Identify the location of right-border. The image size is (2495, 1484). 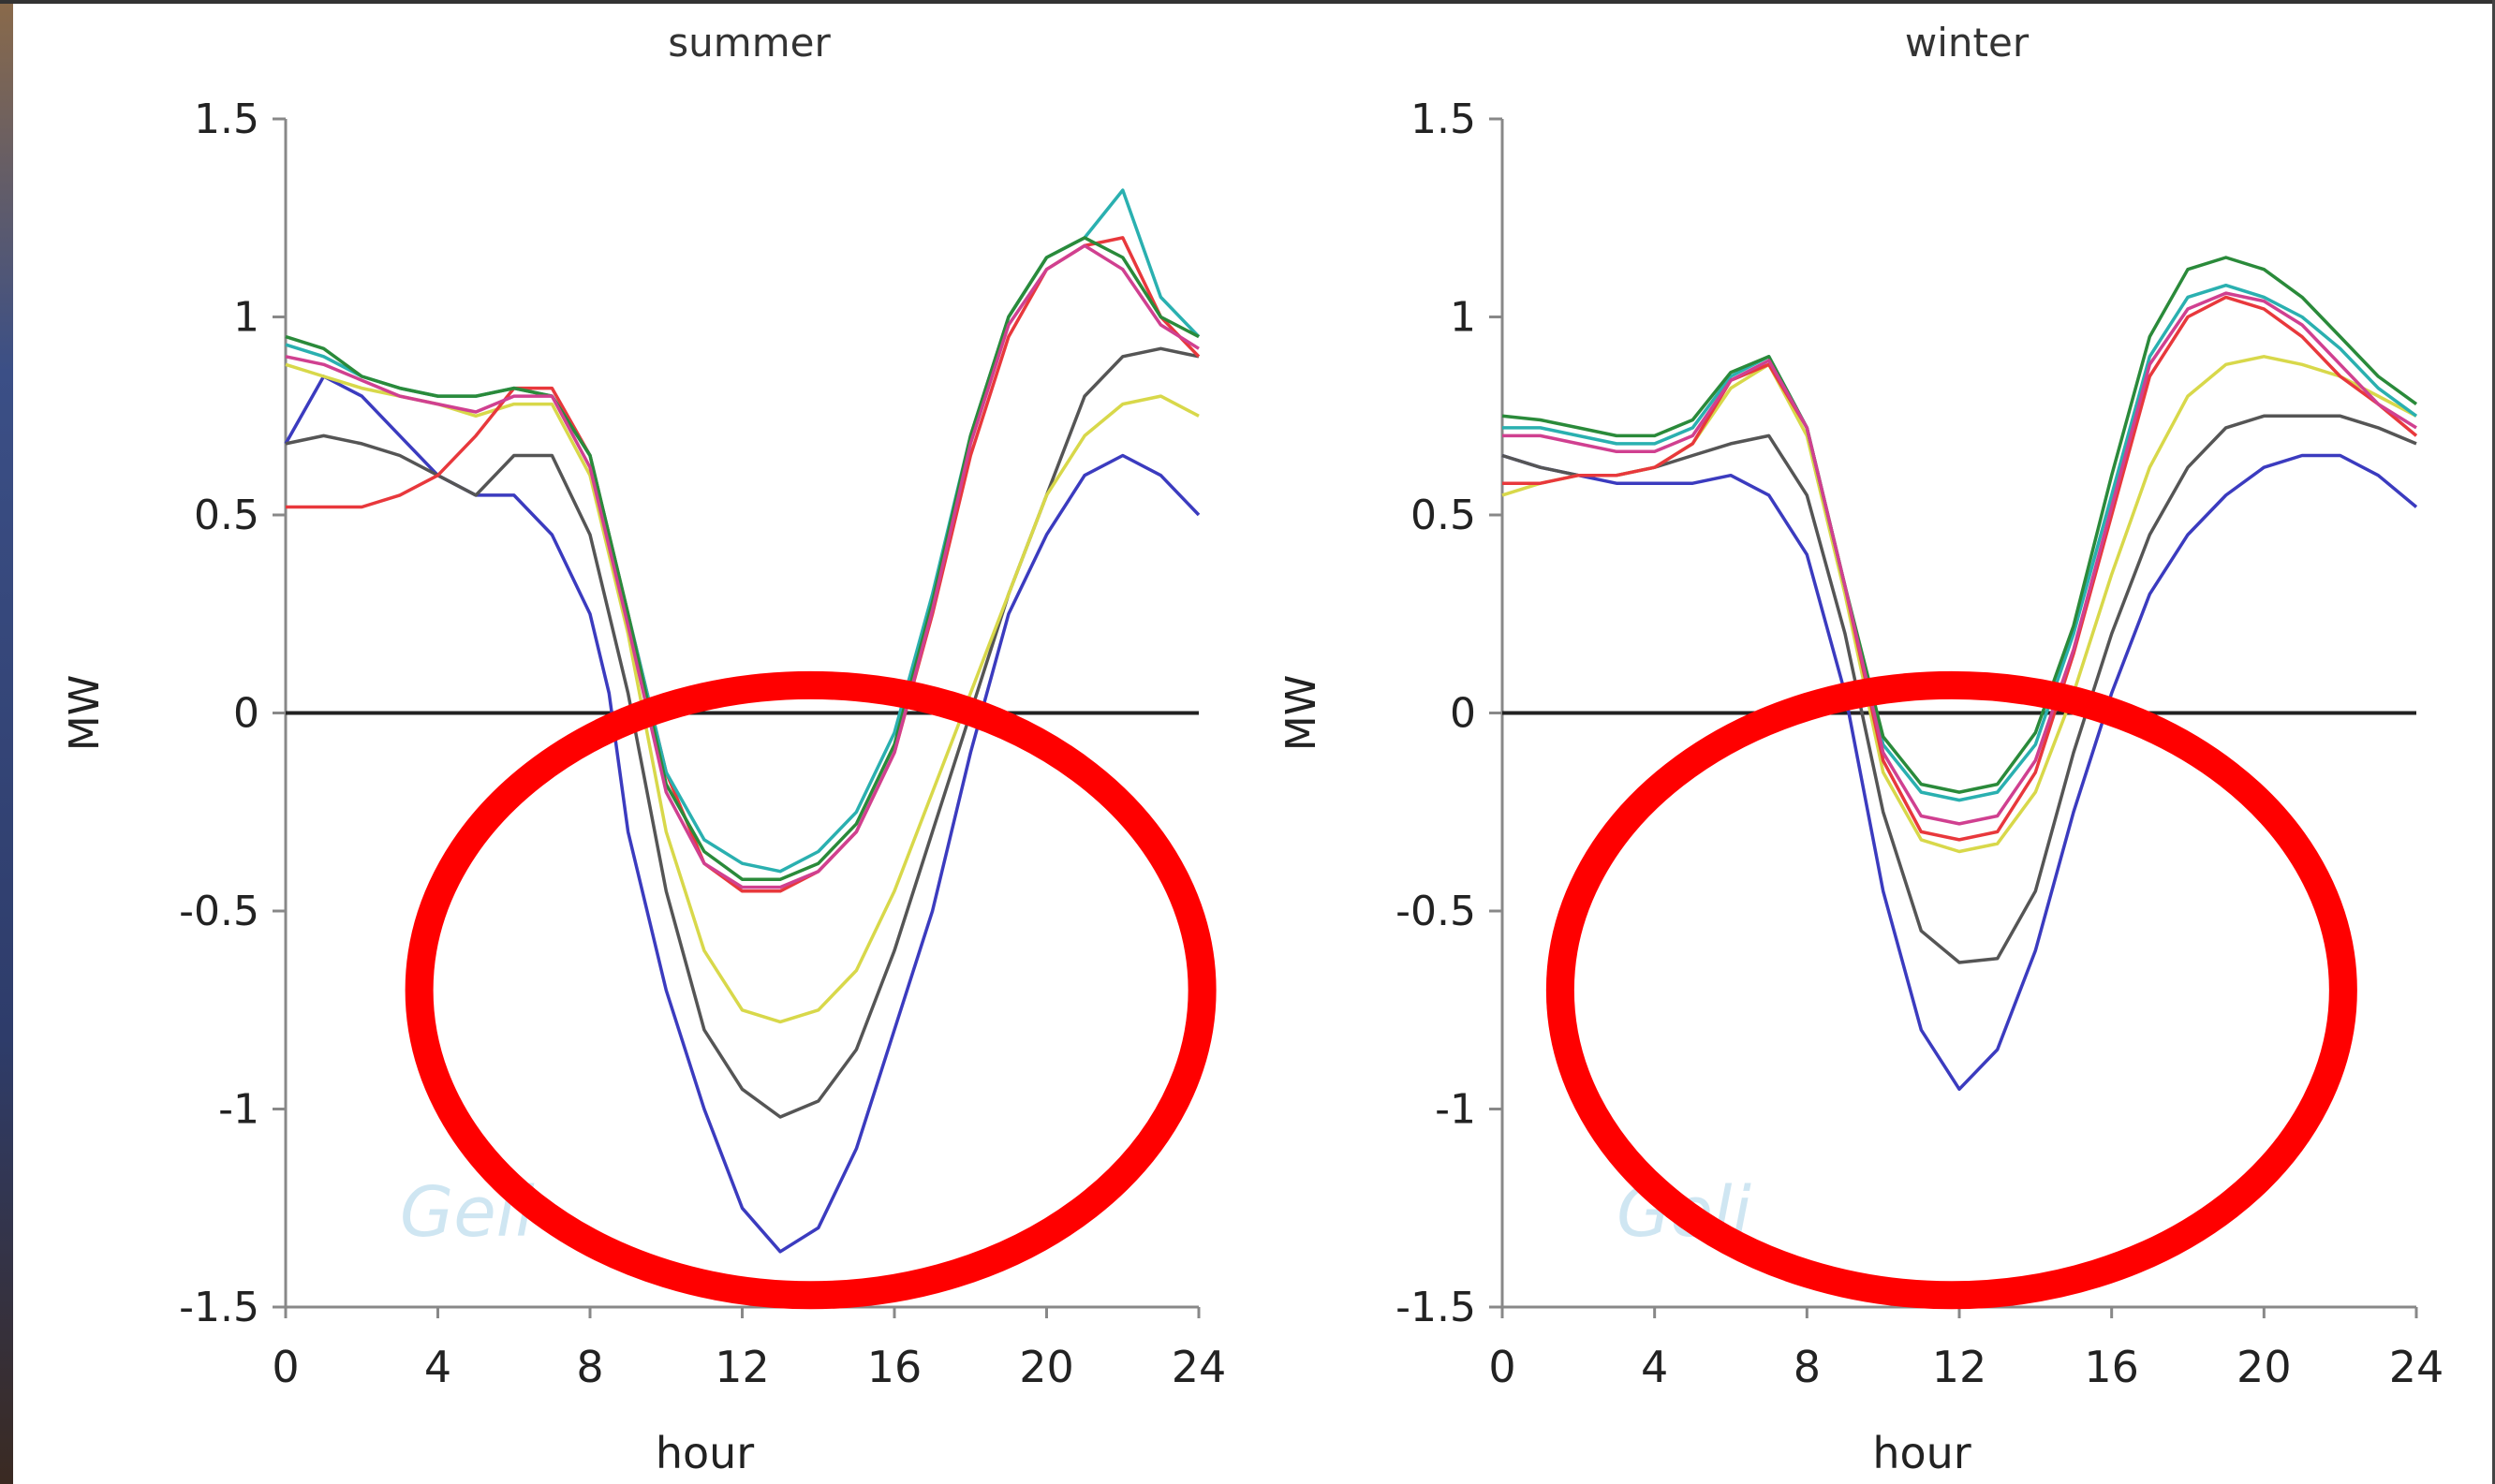
(2493, 742).